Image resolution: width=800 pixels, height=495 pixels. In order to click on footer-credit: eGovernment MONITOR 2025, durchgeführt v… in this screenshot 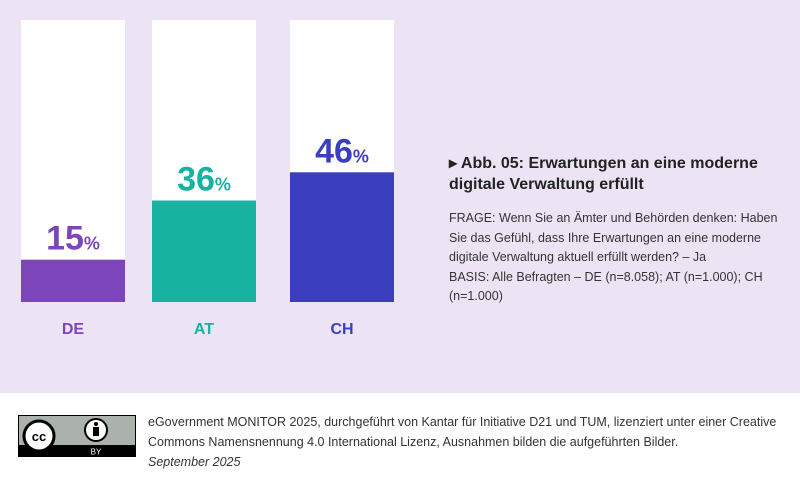, I will do `click(474, 442)`.